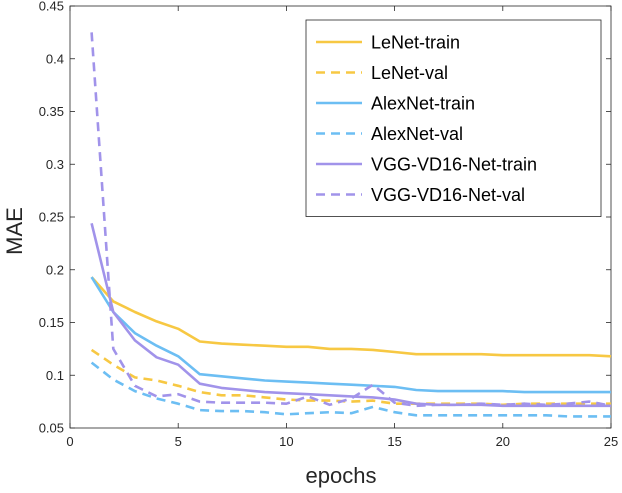 The width and height of the screenshot is (622, 493). Describe the element at coordinates (55, 375) in the screenshot. I see `y-tick-label: 0.1` at that location.